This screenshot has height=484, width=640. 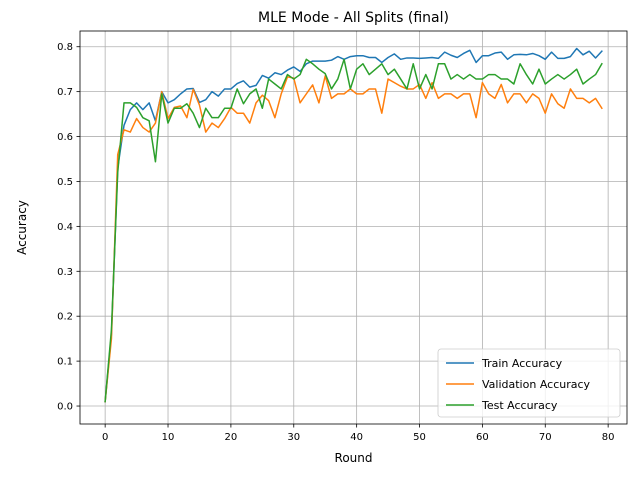 I want to click on legend-label: Train Accuracy, so click(x=522, y=363).